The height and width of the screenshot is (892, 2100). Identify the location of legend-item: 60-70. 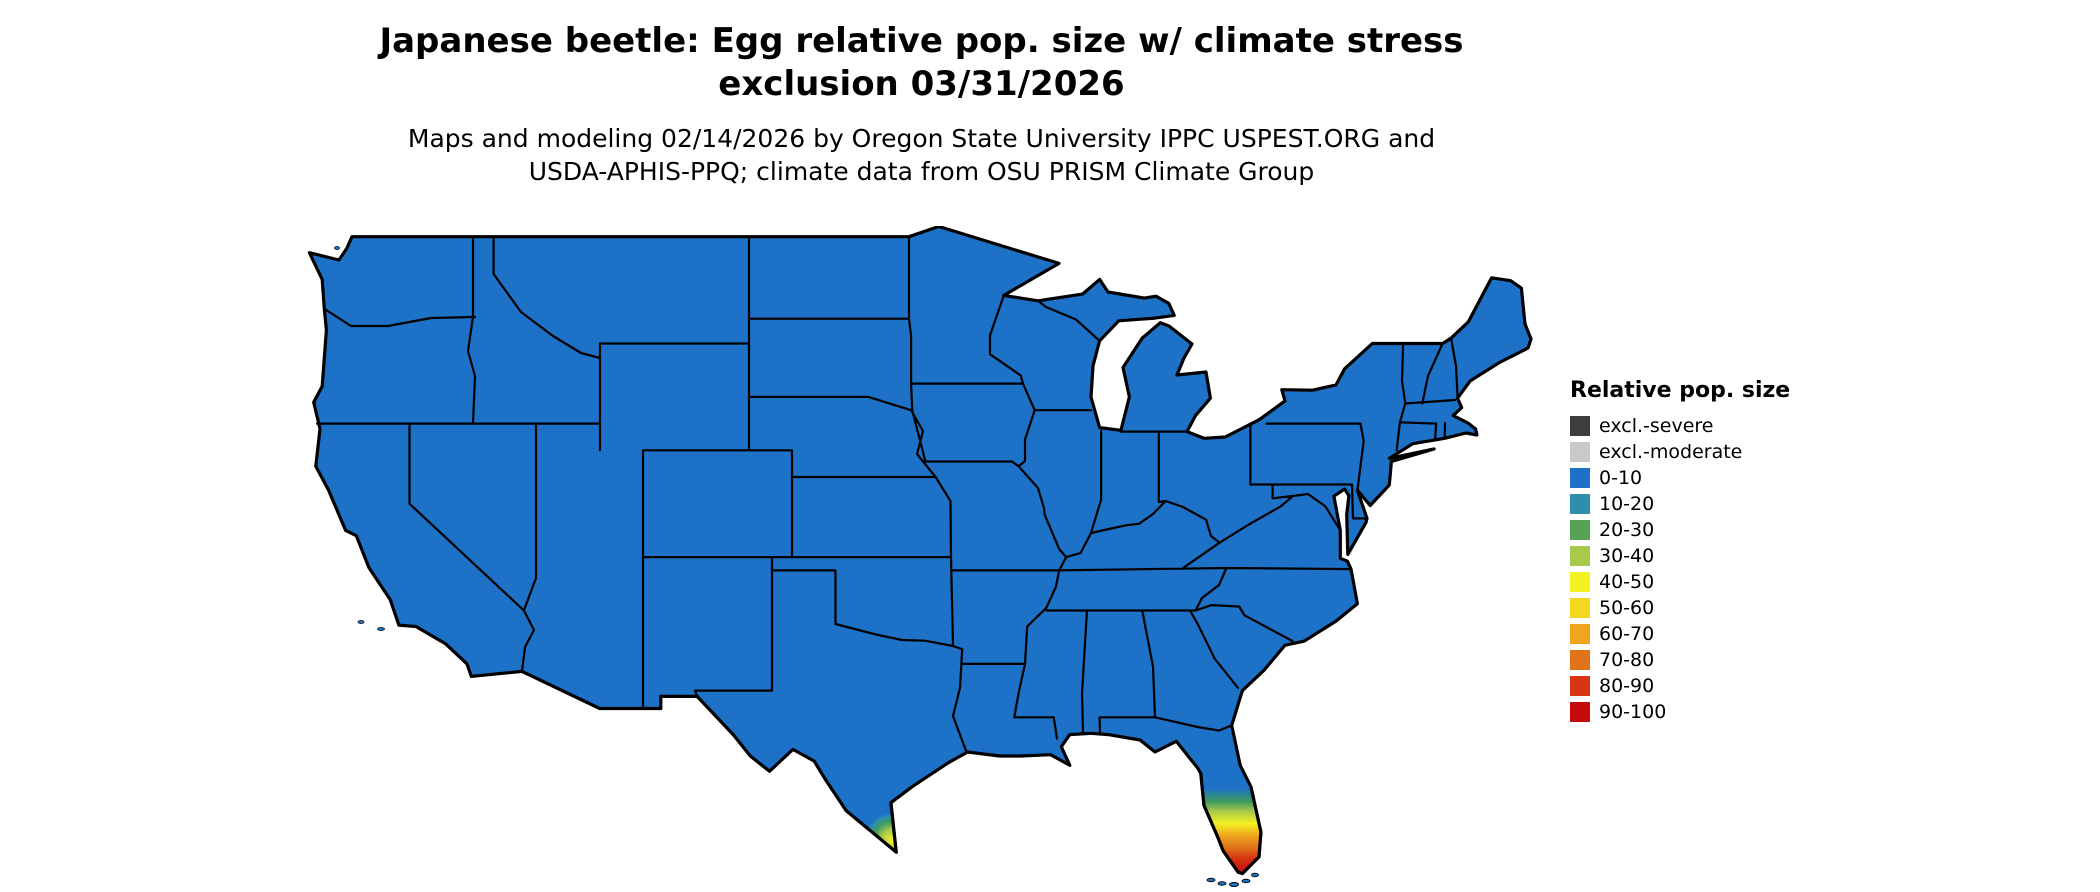
(1680, 634).